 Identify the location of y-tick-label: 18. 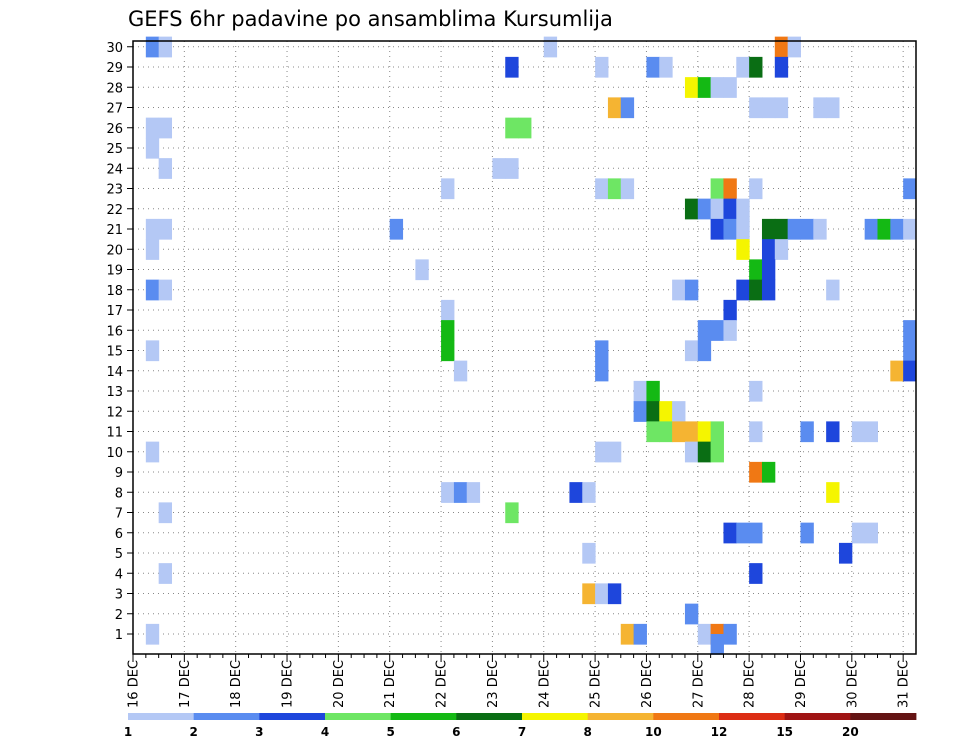
(114, 291).